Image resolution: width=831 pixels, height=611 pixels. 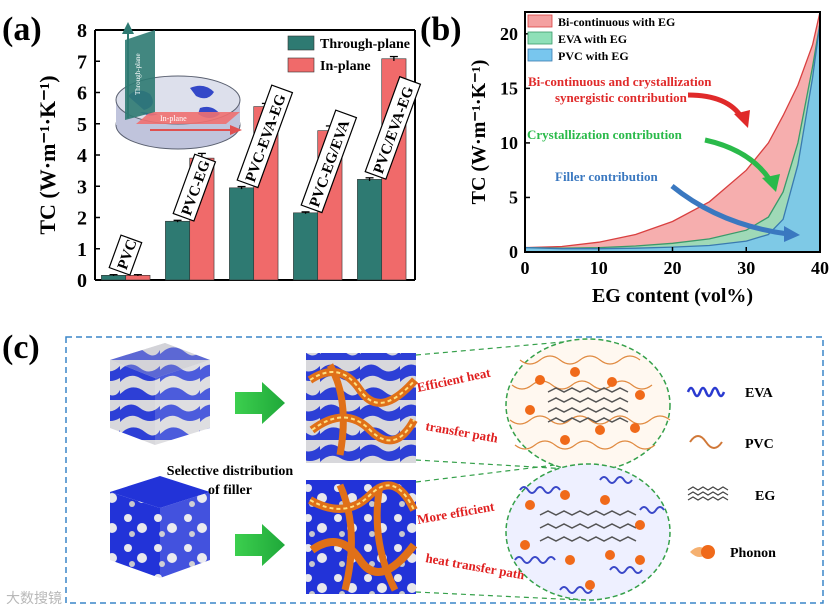 I want to click on inset-through-plane-label: Through-plane, so click(x=138, y=74).